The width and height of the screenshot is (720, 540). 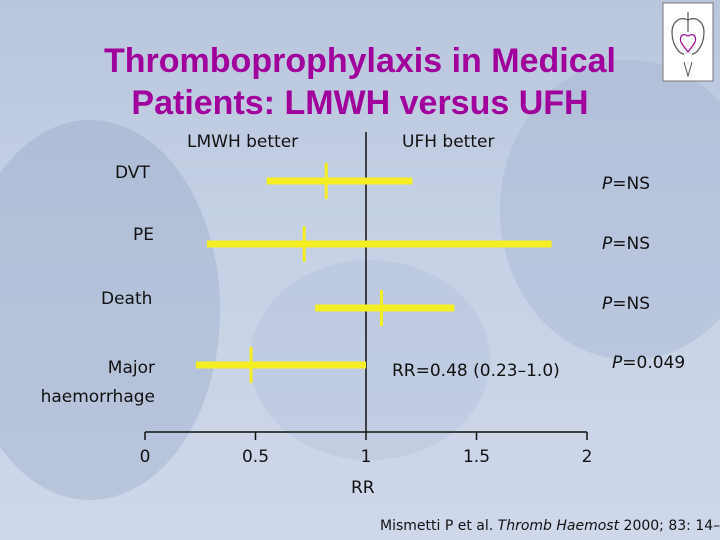 What do you see at coordinates (363, 488) in the screenshot?
I see `x-axis-label: RR` at bounding box center [363, 488].